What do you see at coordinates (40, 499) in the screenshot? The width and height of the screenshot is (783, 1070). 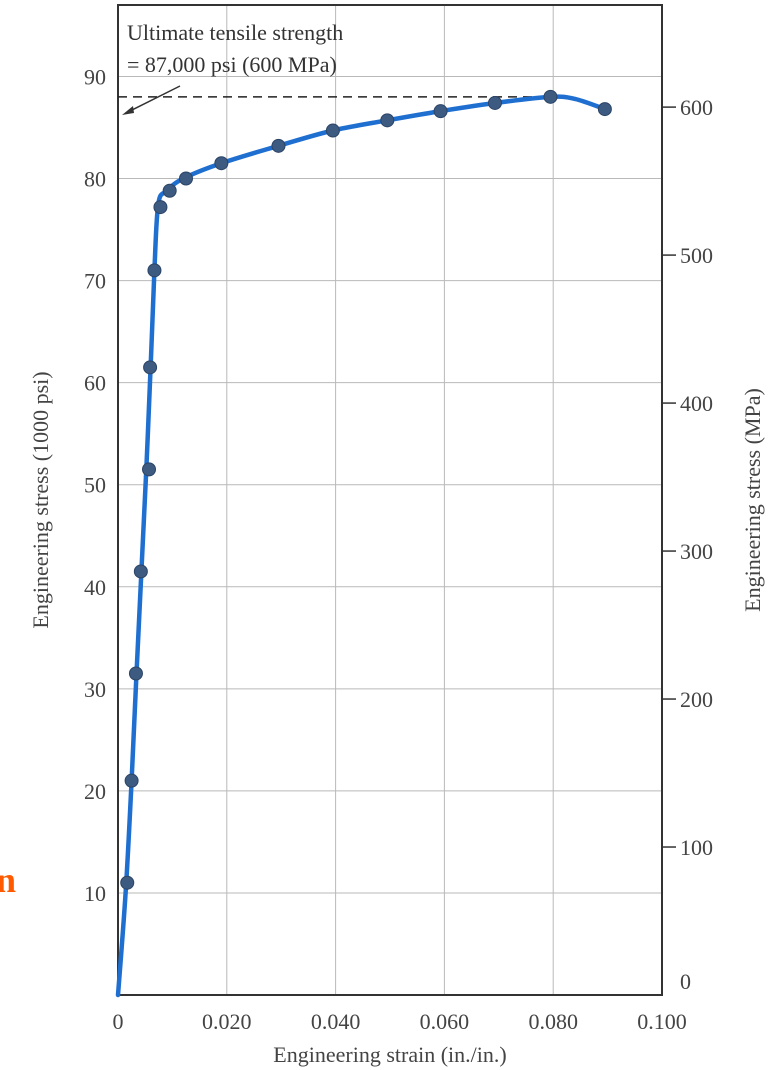 I see `y-axis-label: Engineering stress (1000 psi)` at bounding box center [40, 499].